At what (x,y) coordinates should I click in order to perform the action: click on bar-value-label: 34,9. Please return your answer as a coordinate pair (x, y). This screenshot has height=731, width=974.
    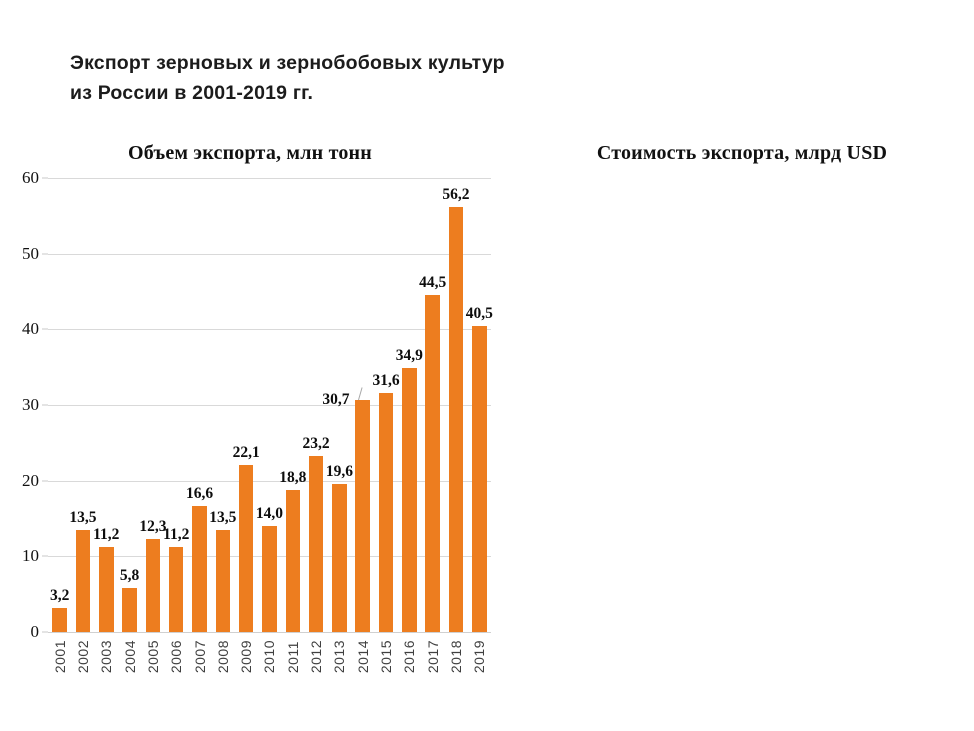
    Looking at the image, I should click on (409, 355).